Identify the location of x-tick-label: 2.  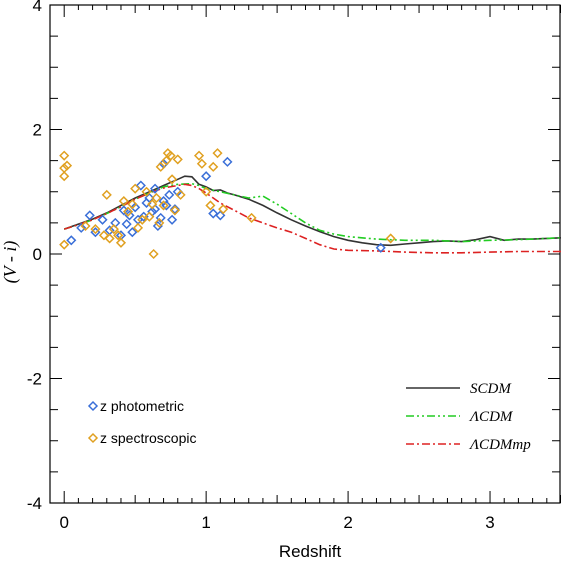
(347, 522).